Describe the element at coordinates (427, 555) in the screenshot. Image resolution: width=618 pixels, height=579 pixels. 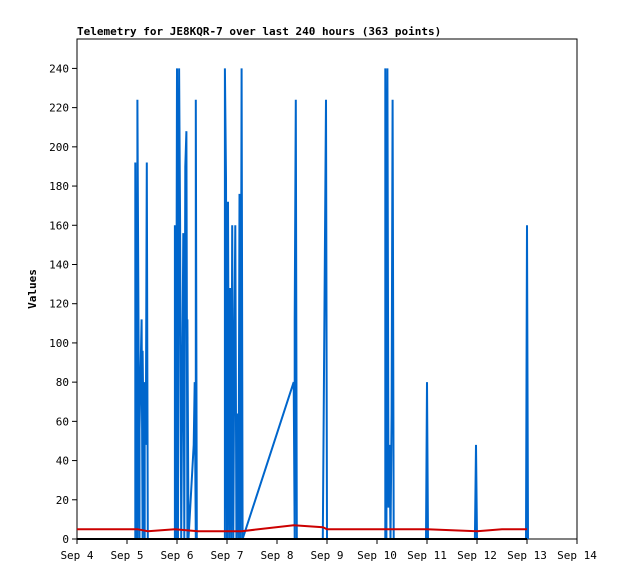
I see `x-tick-label: Sep 11` at that location.